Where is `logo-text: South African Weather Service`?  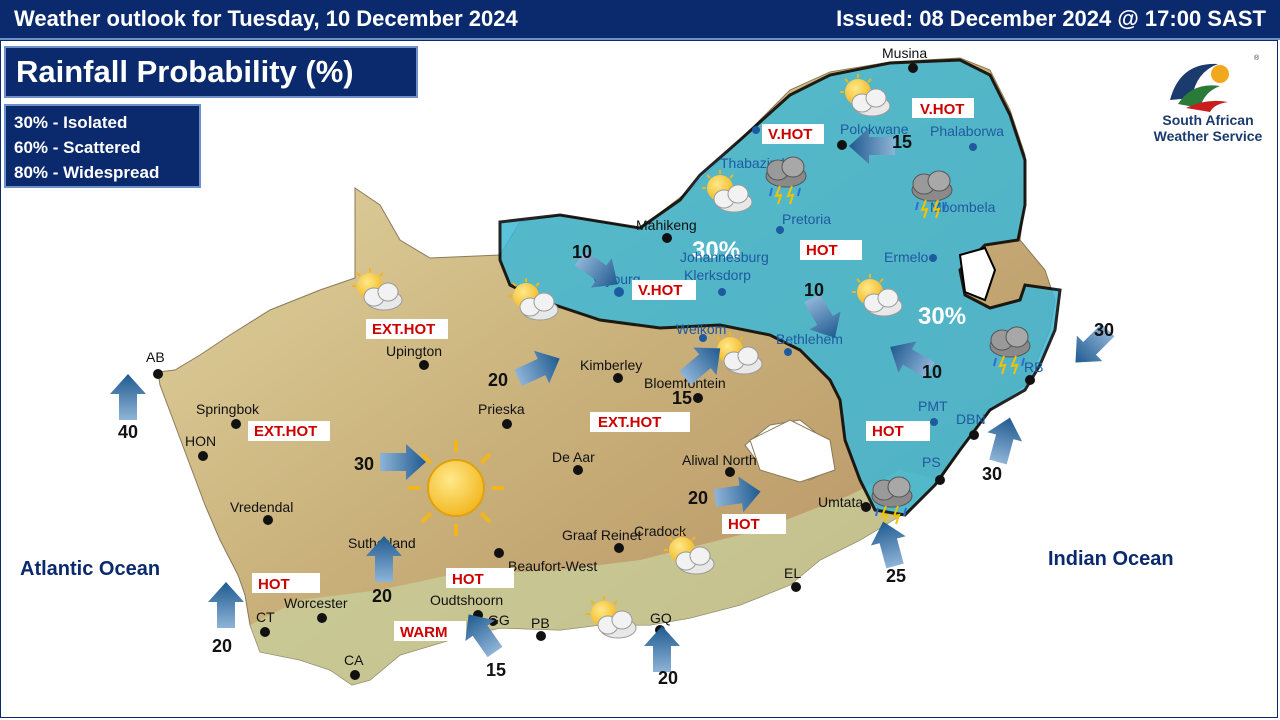
logo-text: South African Weather Service is located at coordinates (1208, 128).